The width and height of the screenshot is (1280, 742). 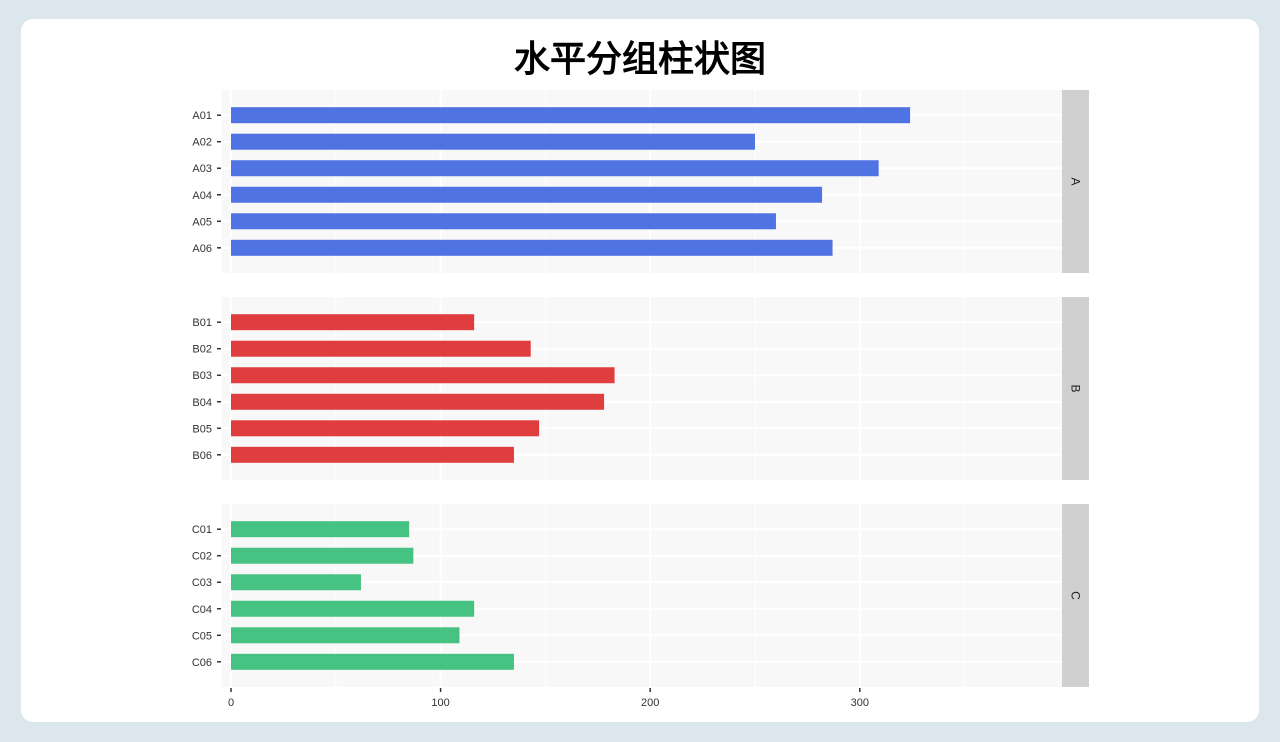 What do you see at coordinates (202, 557) in the screenshot?
I see `y-tick-label: C02` at bounding box center [202, 557].